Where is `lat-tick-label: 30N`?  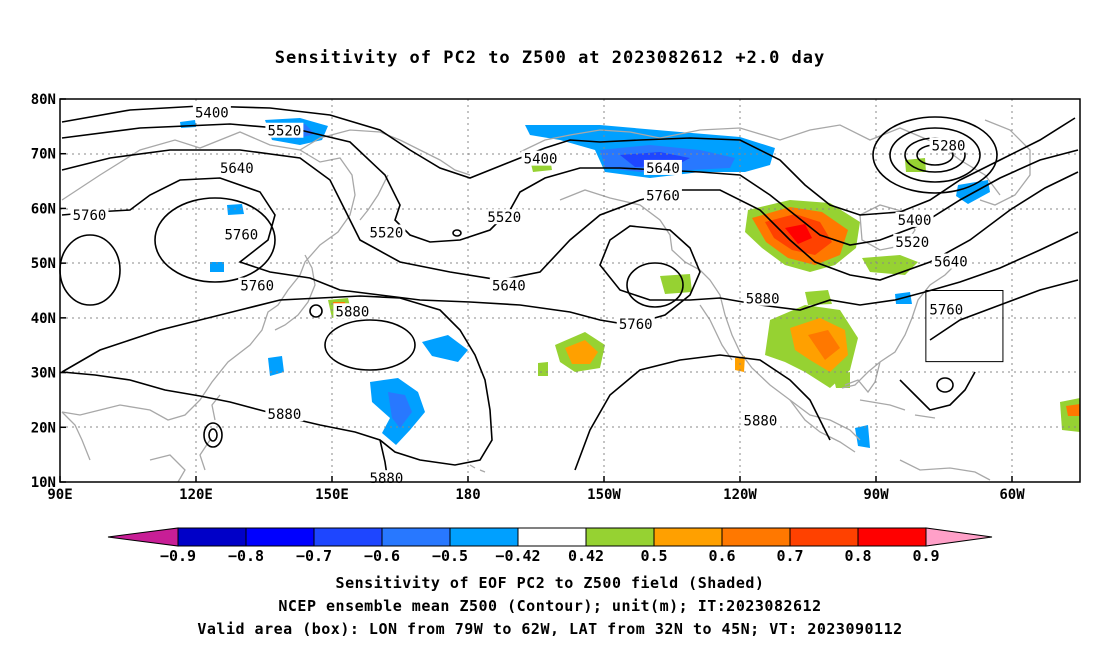 lat-tick-label: 30N is located at coordinates (43, 374).